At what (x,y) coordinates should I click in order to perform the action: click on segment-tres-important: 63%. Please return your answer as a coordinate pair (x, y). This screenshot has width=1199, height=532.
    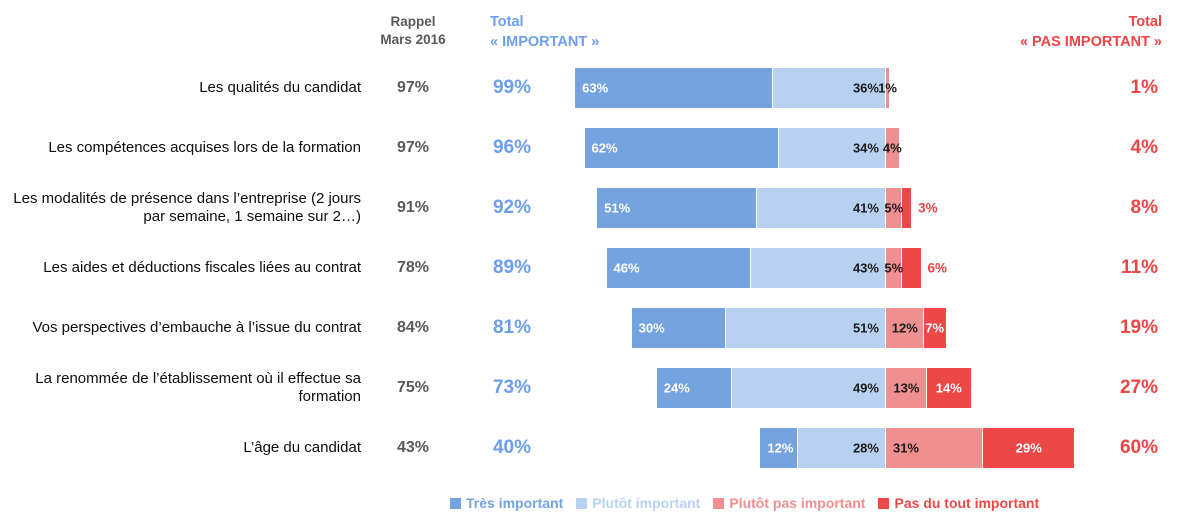
    Looking at the image, I should click on (674, 88).